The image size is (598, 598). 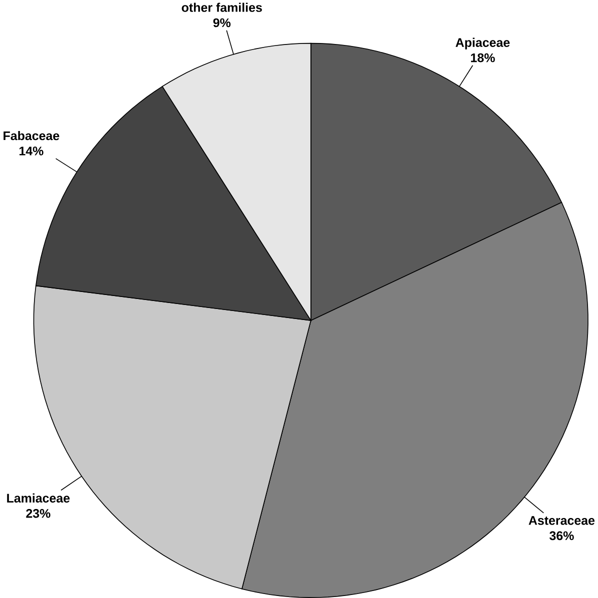 I want to click on data-label: 14%, so click(x=32, y=151).